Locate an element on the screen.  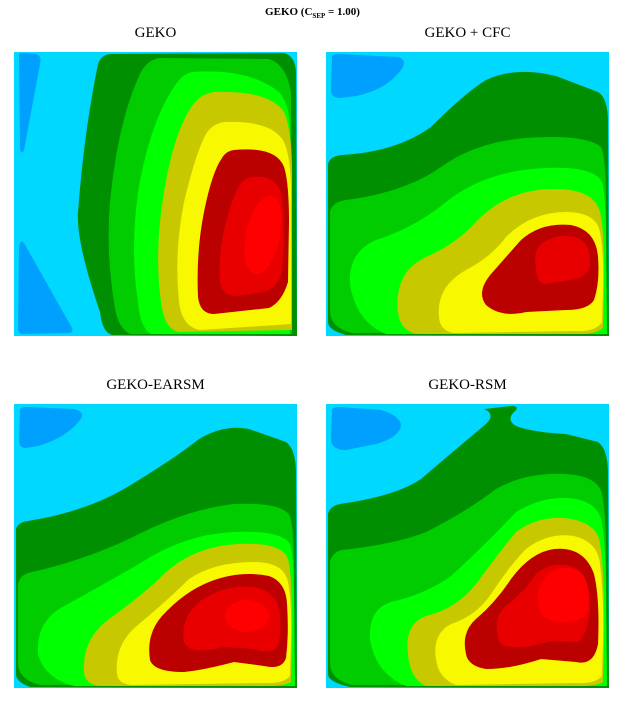
panel-title-geko-rsm: GEKO-RSM is located at coordinates (467, 385).